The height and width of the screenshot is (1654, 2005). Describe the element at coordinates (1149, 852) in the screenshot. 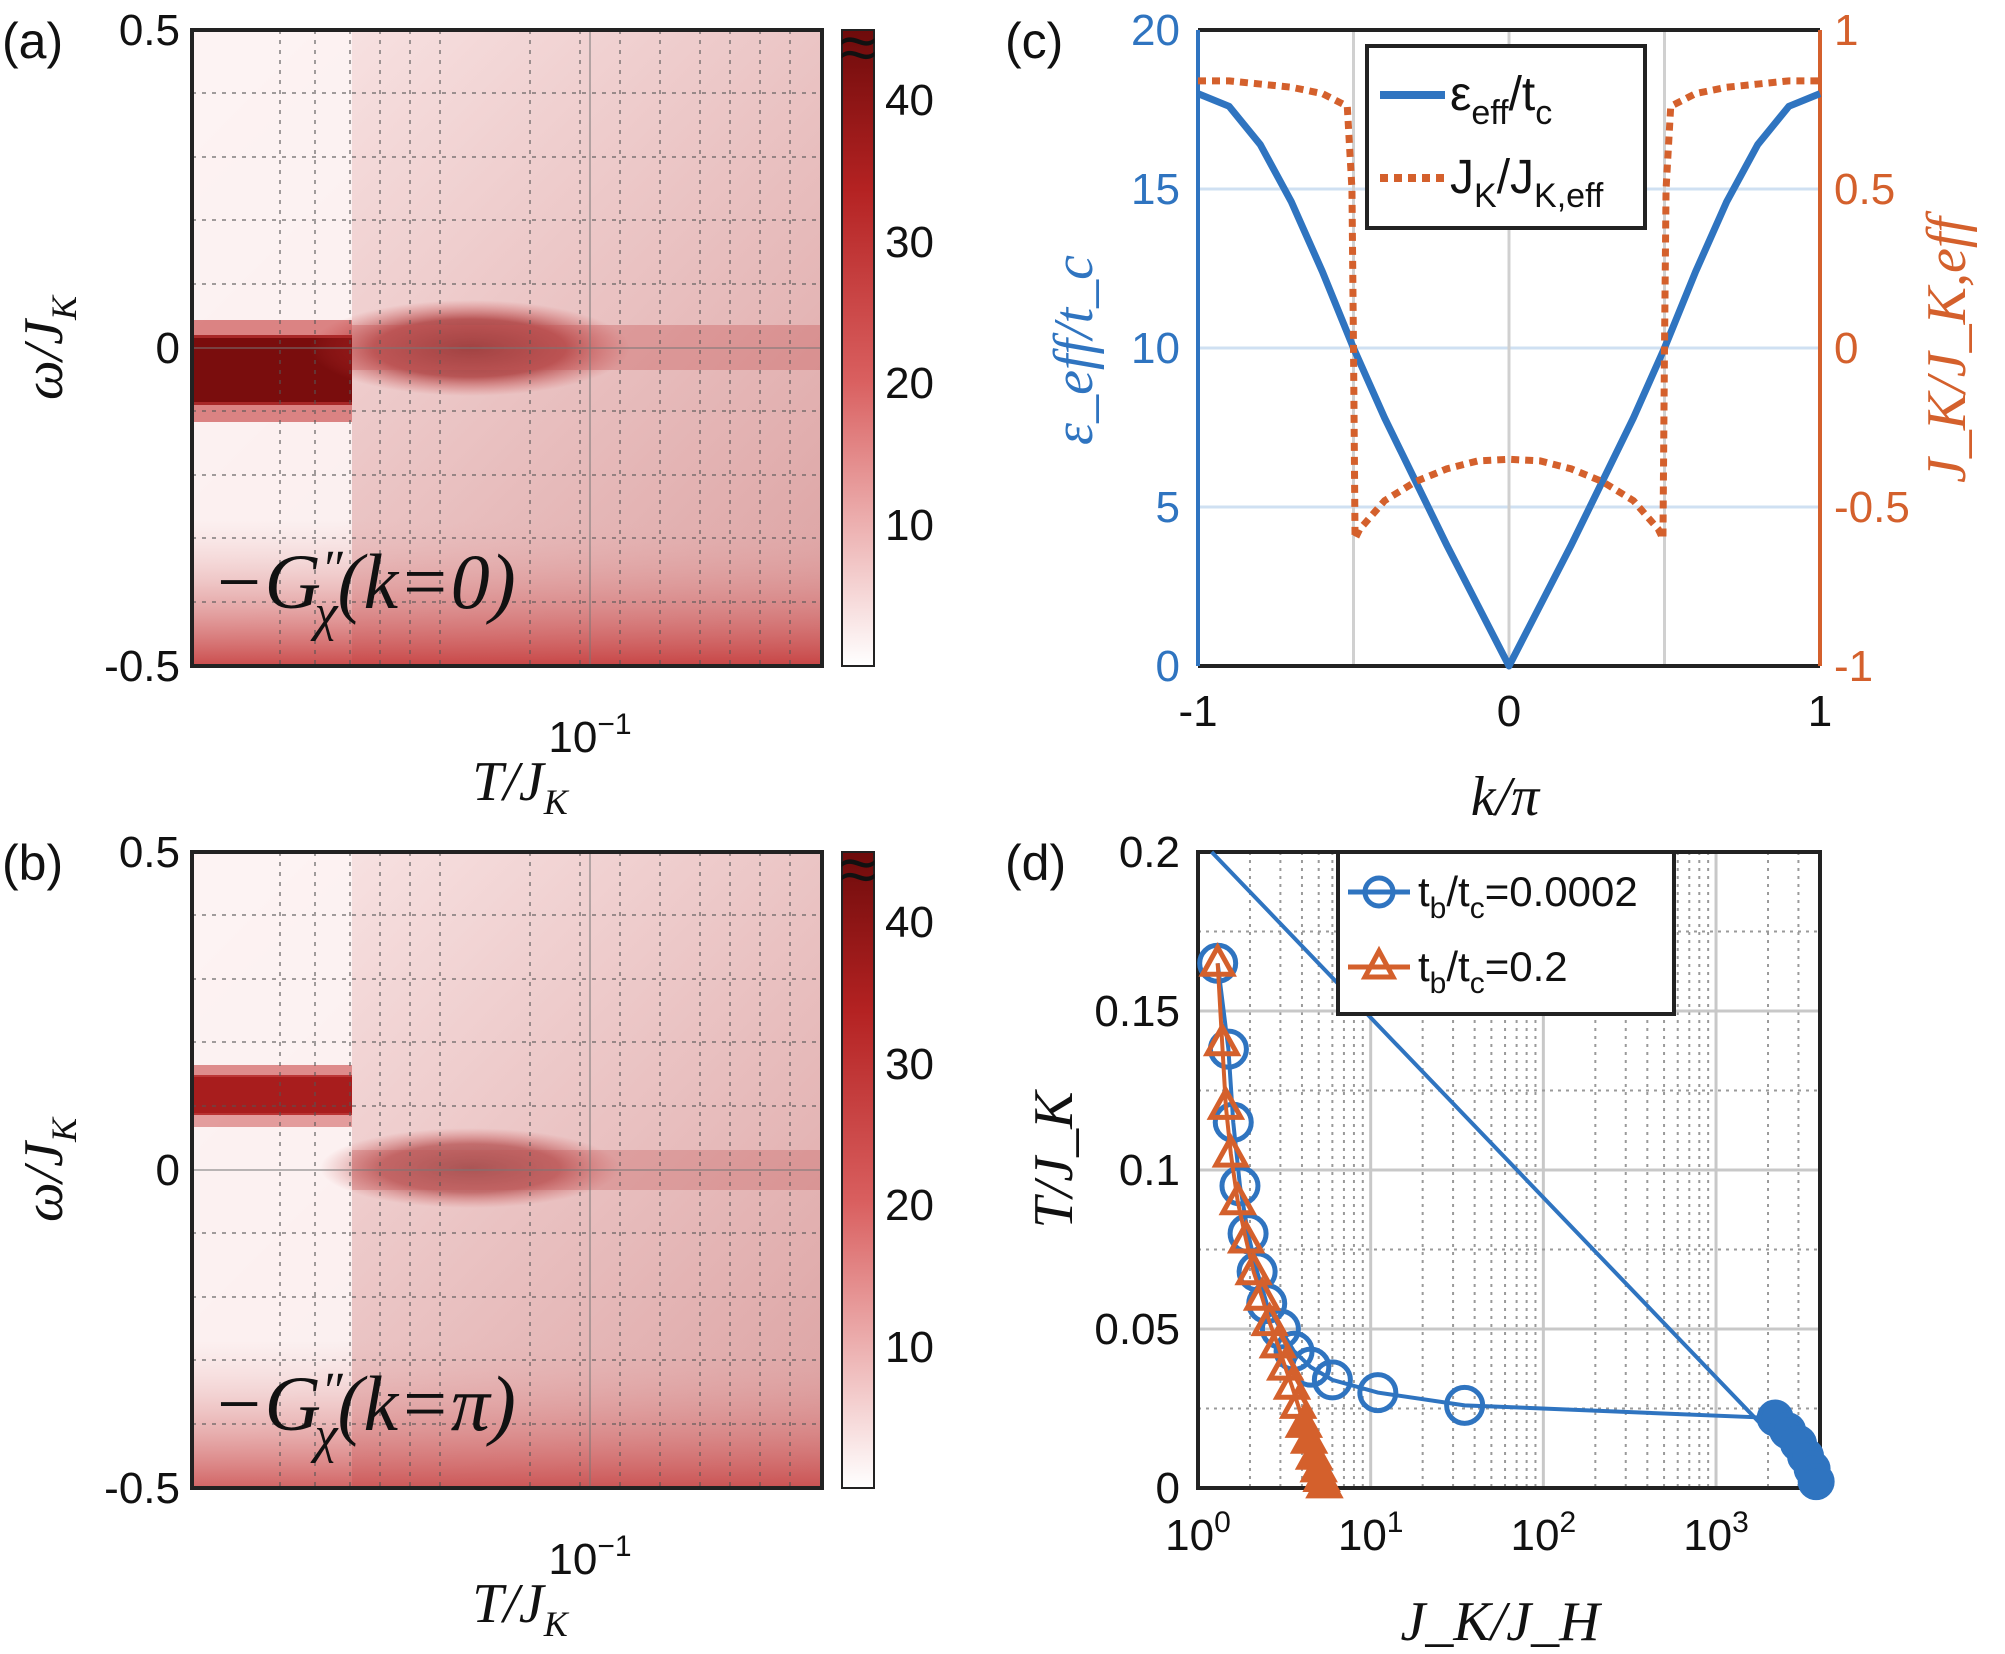

I see `ytick-label: 0.2` at that location.